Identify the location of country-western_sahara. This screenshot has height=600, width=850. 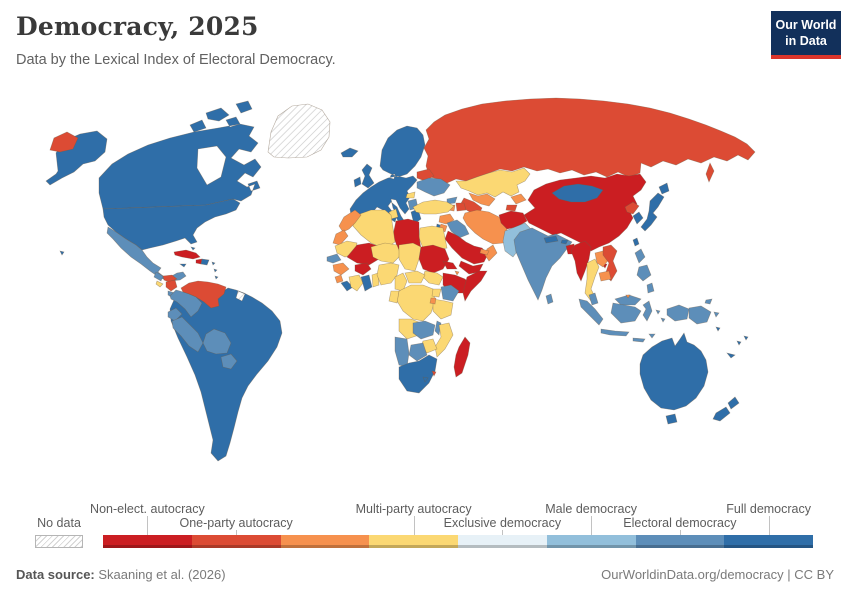
(340, 237).